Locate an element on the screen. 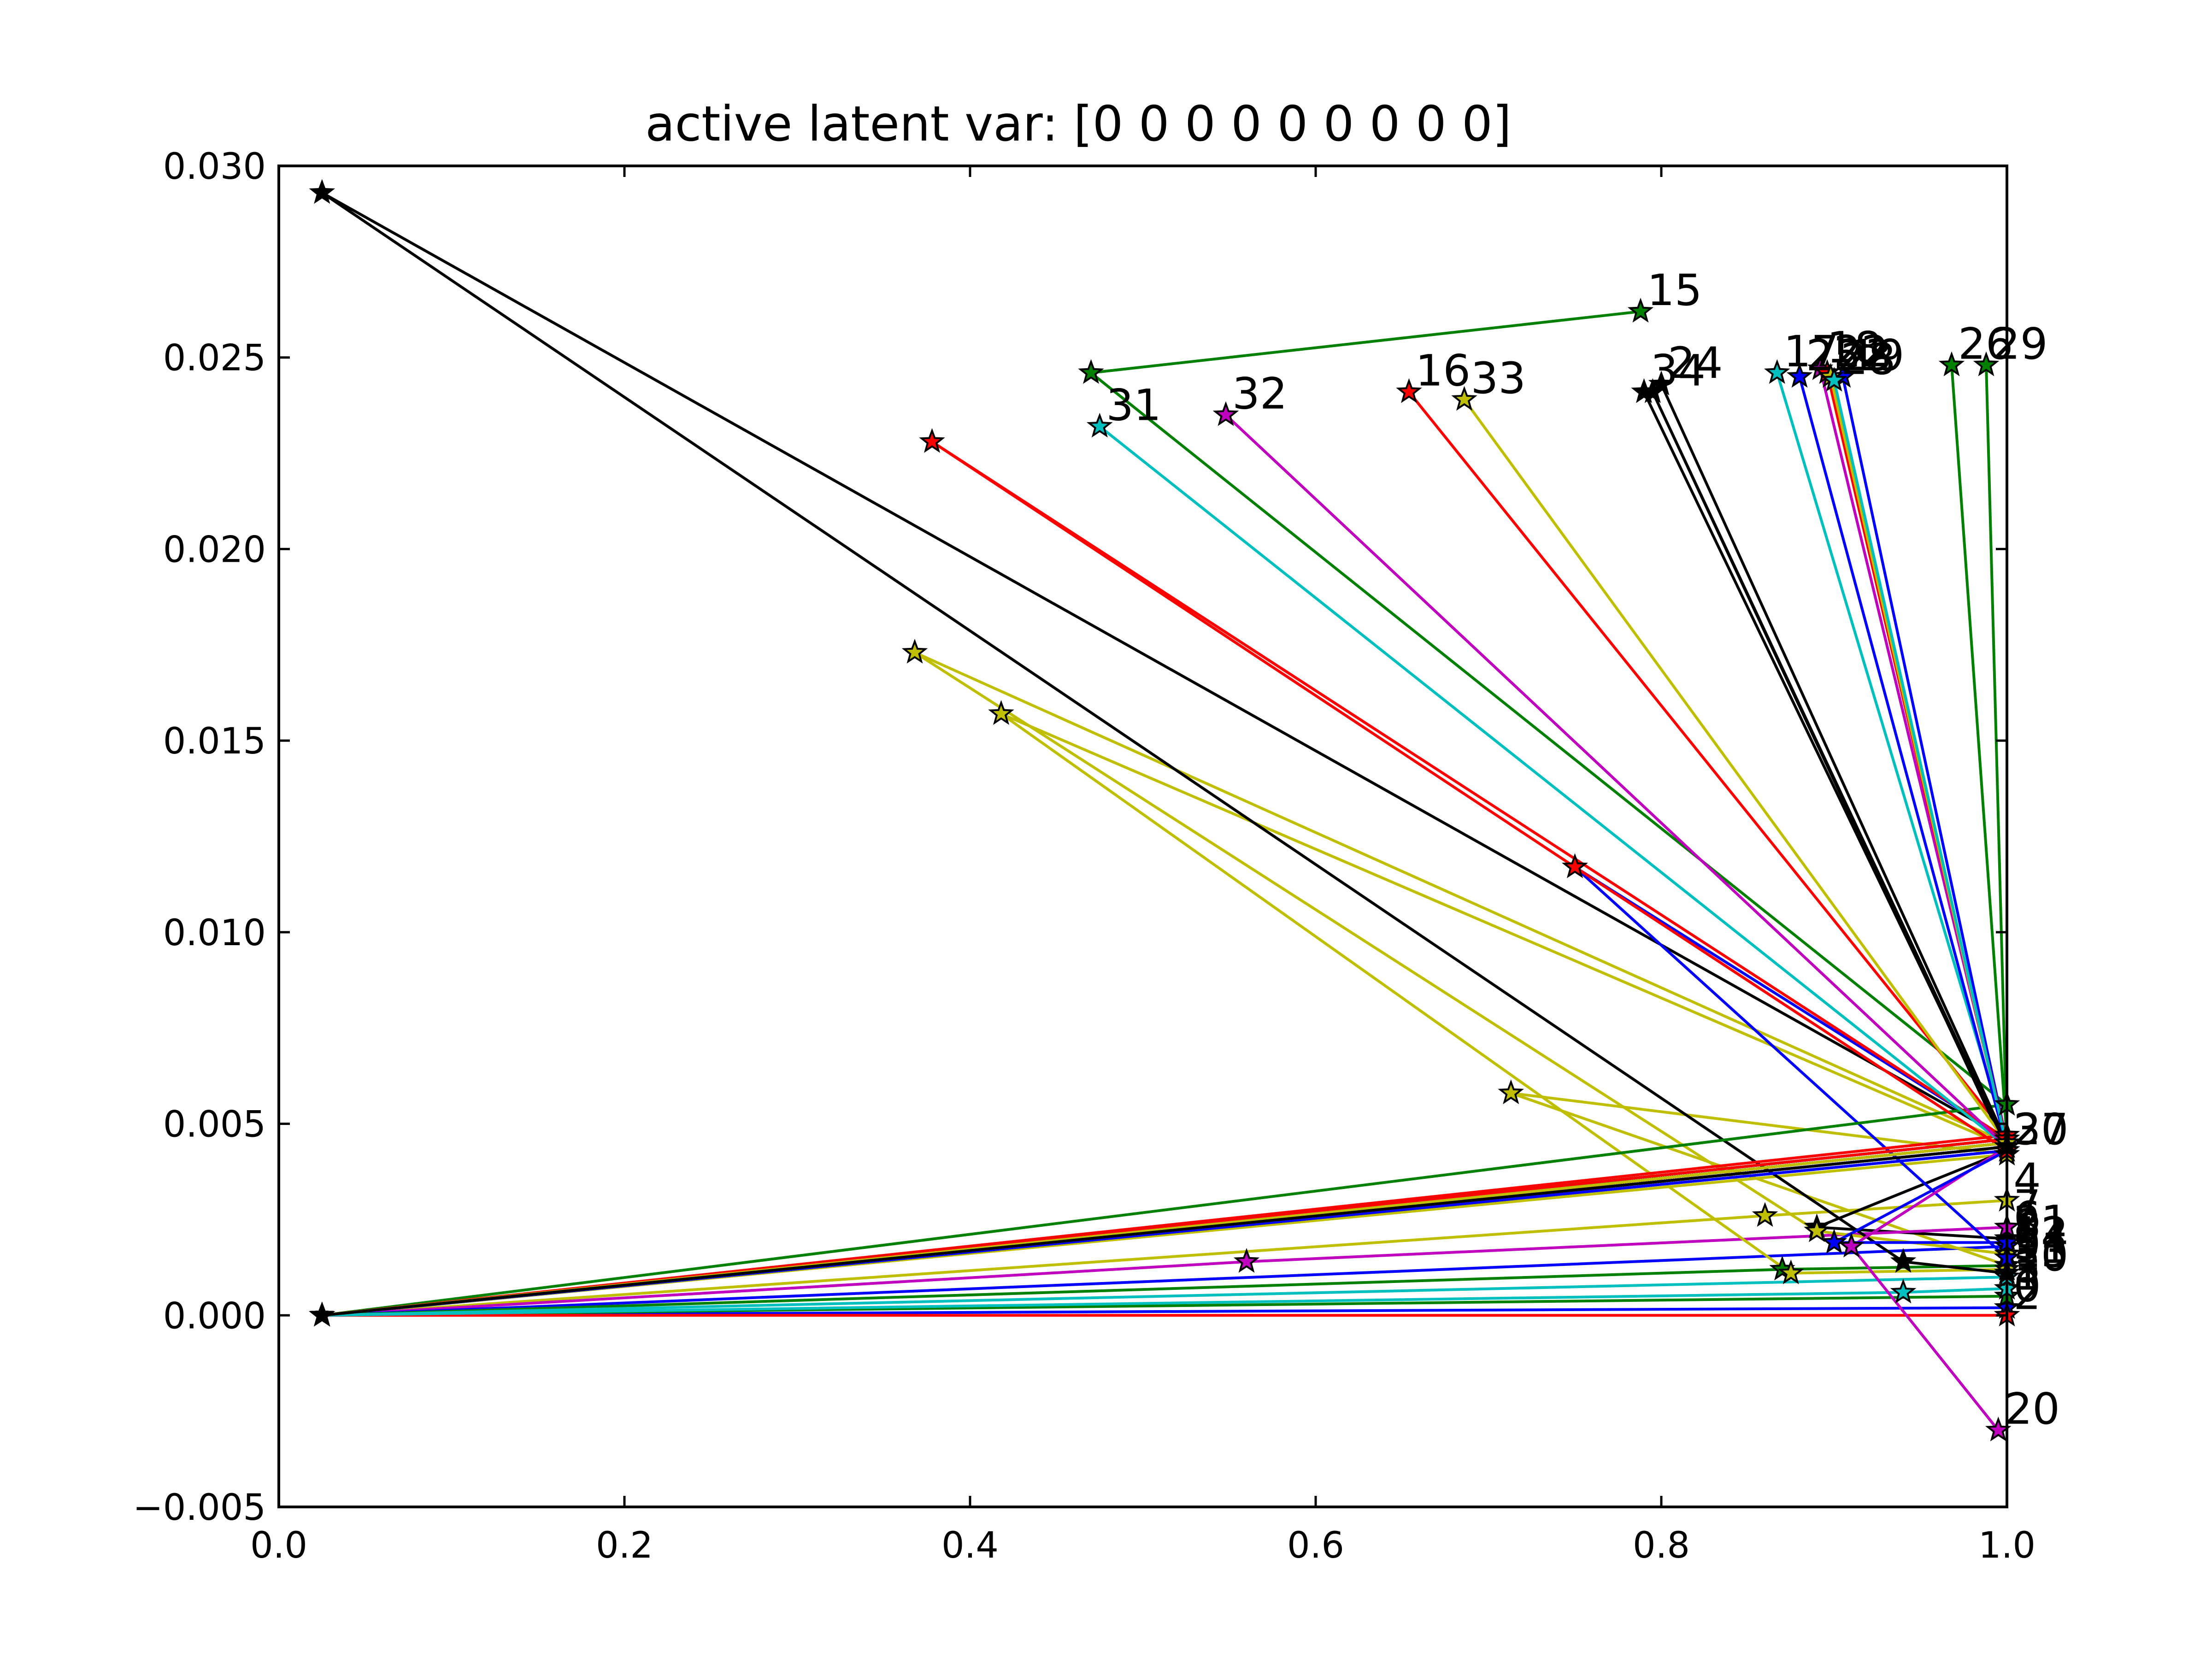 The width and height of the screenshot is (2212, 1659). point-label-20: 20 is located at coordinates (2032, 1409).